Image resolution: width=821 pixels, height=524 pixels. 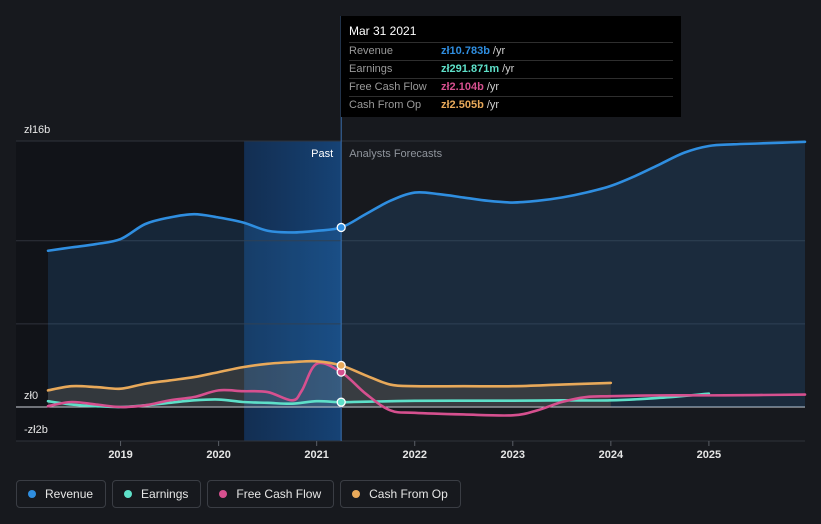 What do you see at coordinates (383, 31) in the screenshot?
I see `tooltip-date: Mar 31 2021` at bounding box center [383, 31].